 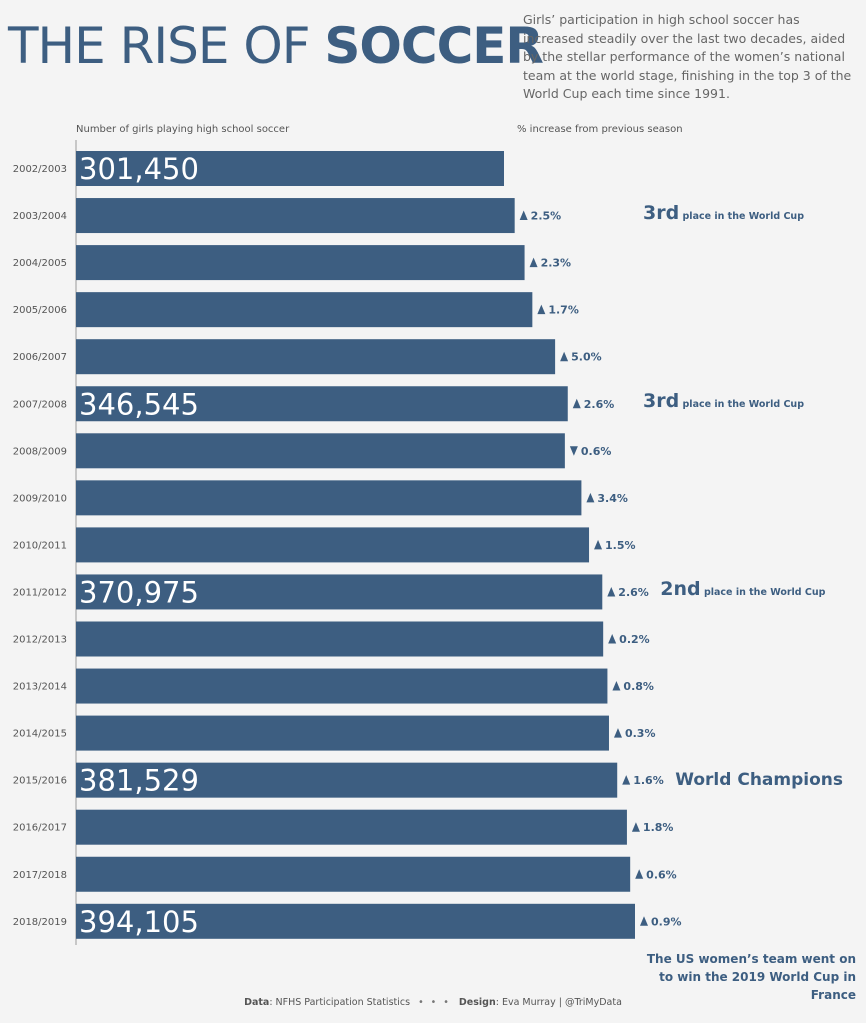 What do you see at coordinates (40, 404) in the screenshot?
I see `category-label: 2007/2008` at bounding box center [40, 404].